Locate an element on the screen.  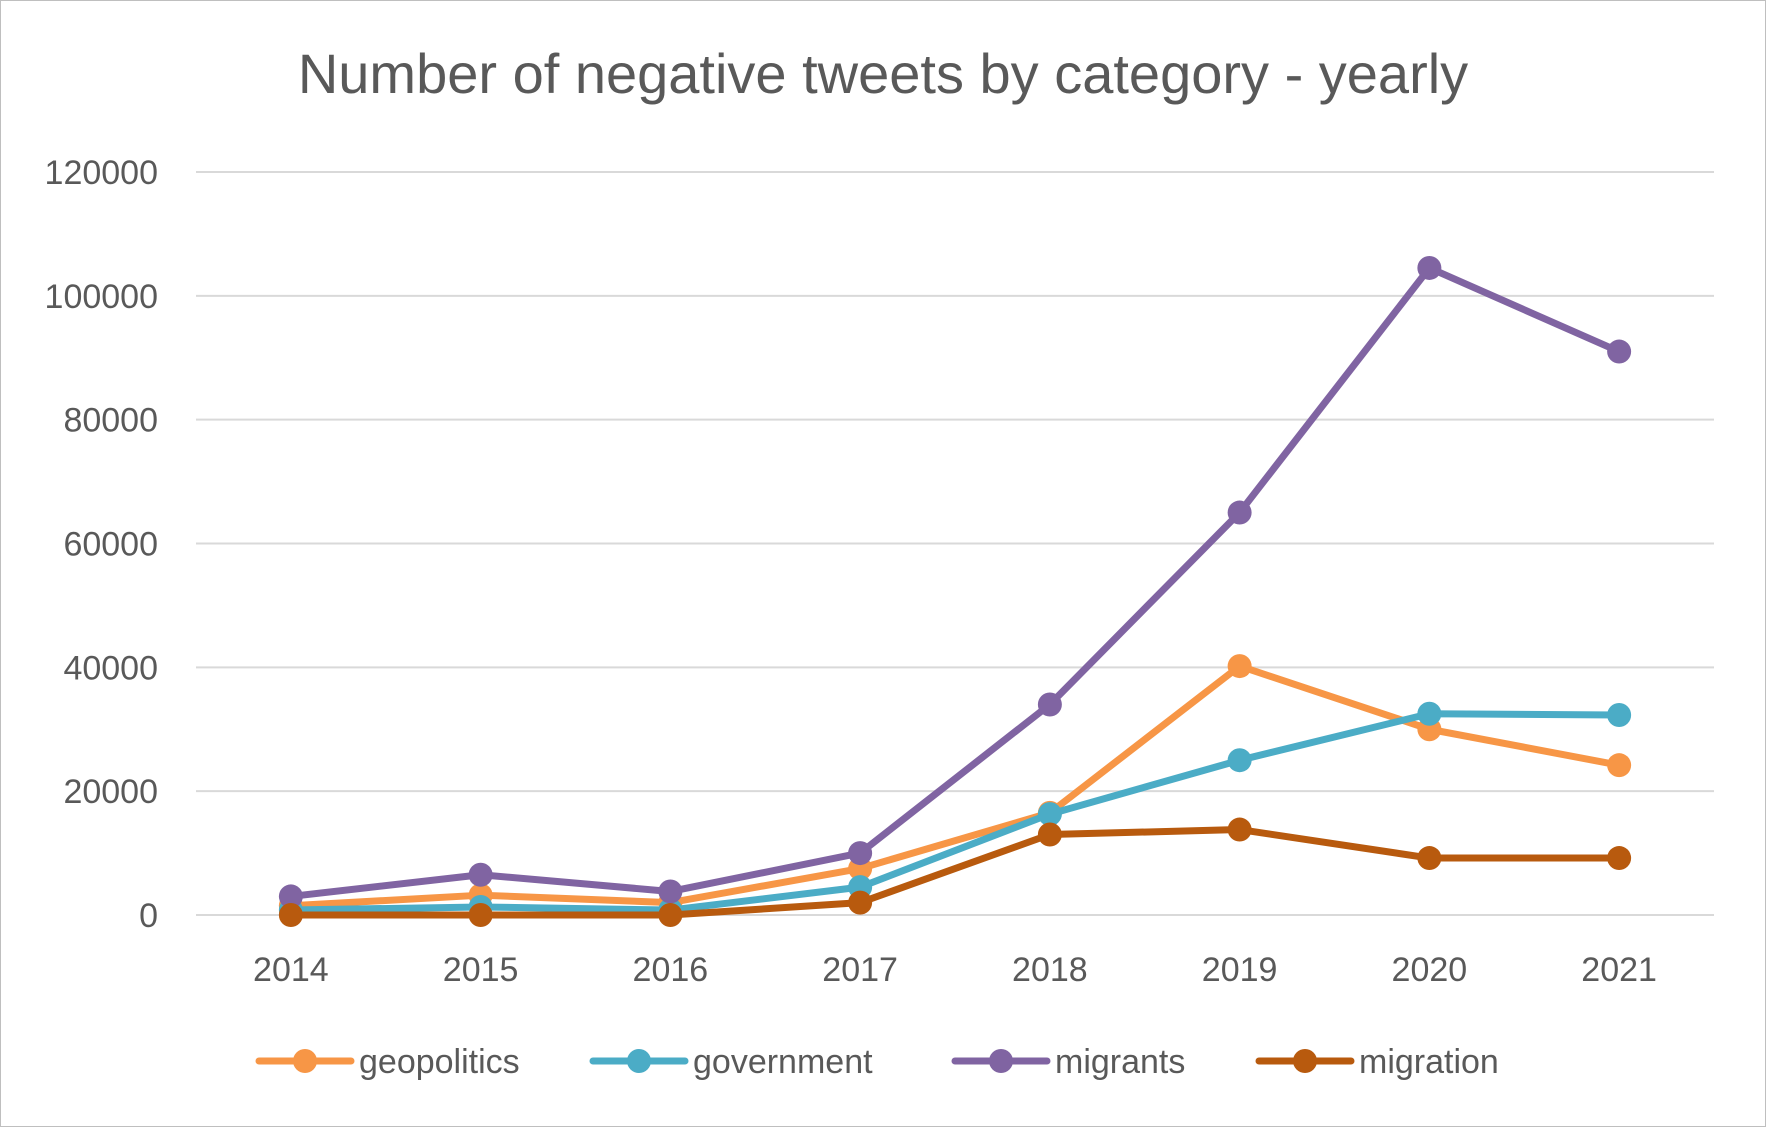
x-tick-label: 2017 is located at coordinates (860, 970).